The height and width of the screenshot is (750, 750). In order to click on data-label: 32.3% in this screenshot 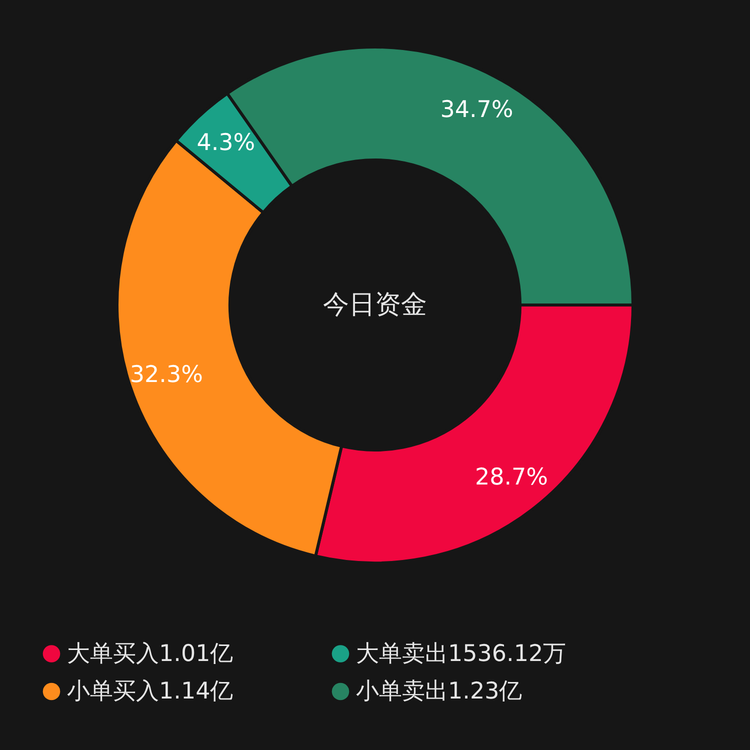, I will do `click(166, 375)`.